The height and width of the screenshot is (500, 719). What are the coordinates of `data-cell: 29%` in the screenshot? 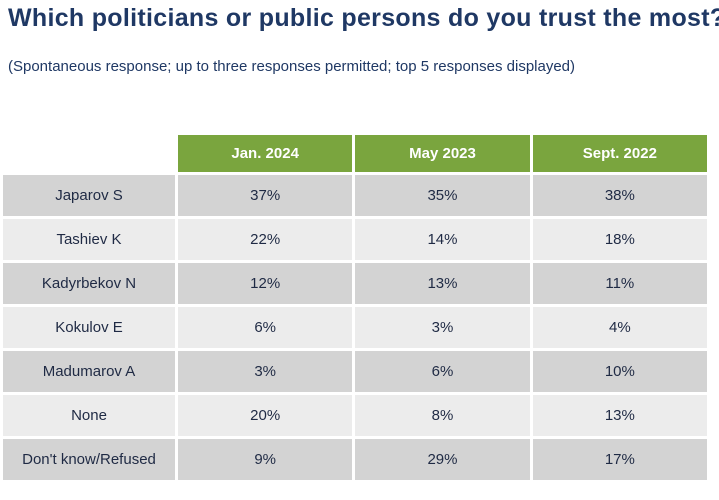 It's located at (442, 459).